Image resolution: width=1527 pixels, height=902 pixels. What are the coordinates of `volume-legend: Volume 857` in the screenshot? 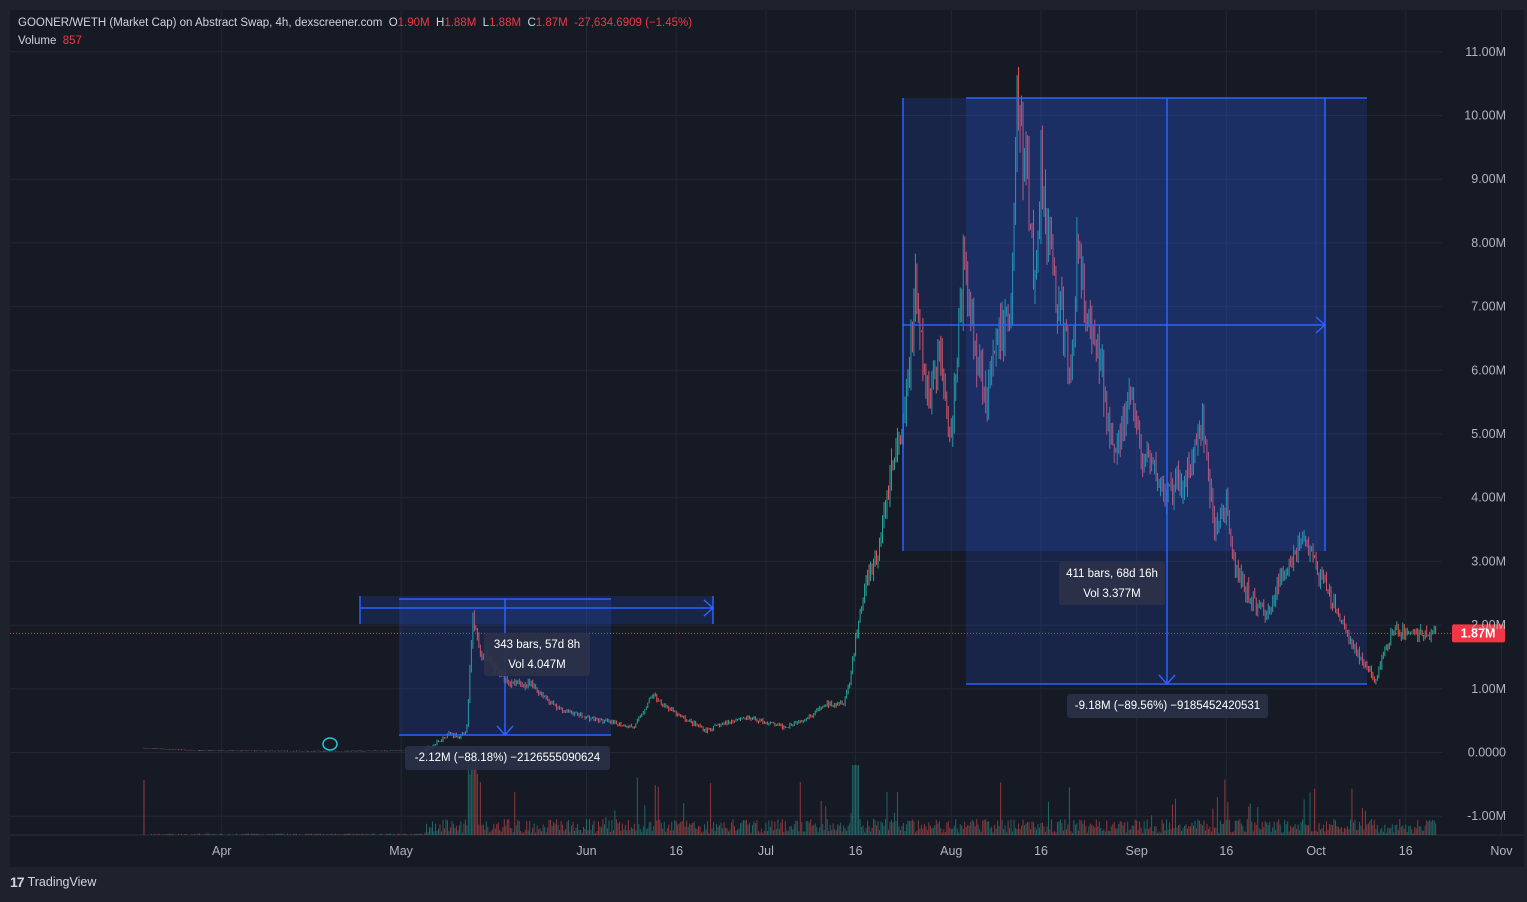 It's located at (50, 41).